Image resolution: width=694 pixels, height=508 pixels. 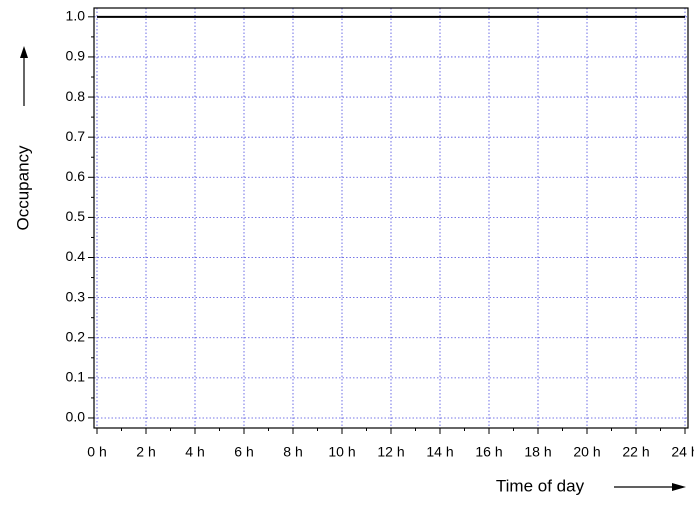 I want to click on x-arrow-head, so click(x=679, y=487).